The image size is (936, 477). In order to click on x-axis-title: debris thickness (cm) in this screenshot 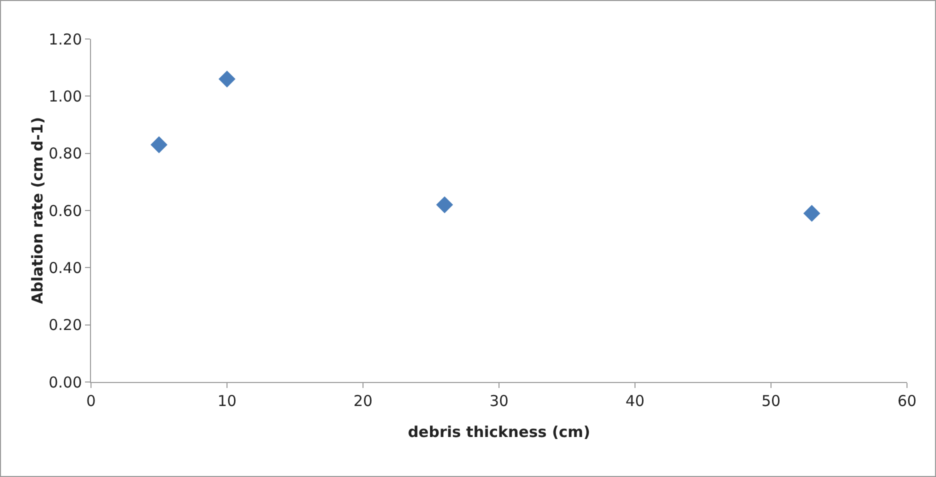, I will do `click(499, 432)`.